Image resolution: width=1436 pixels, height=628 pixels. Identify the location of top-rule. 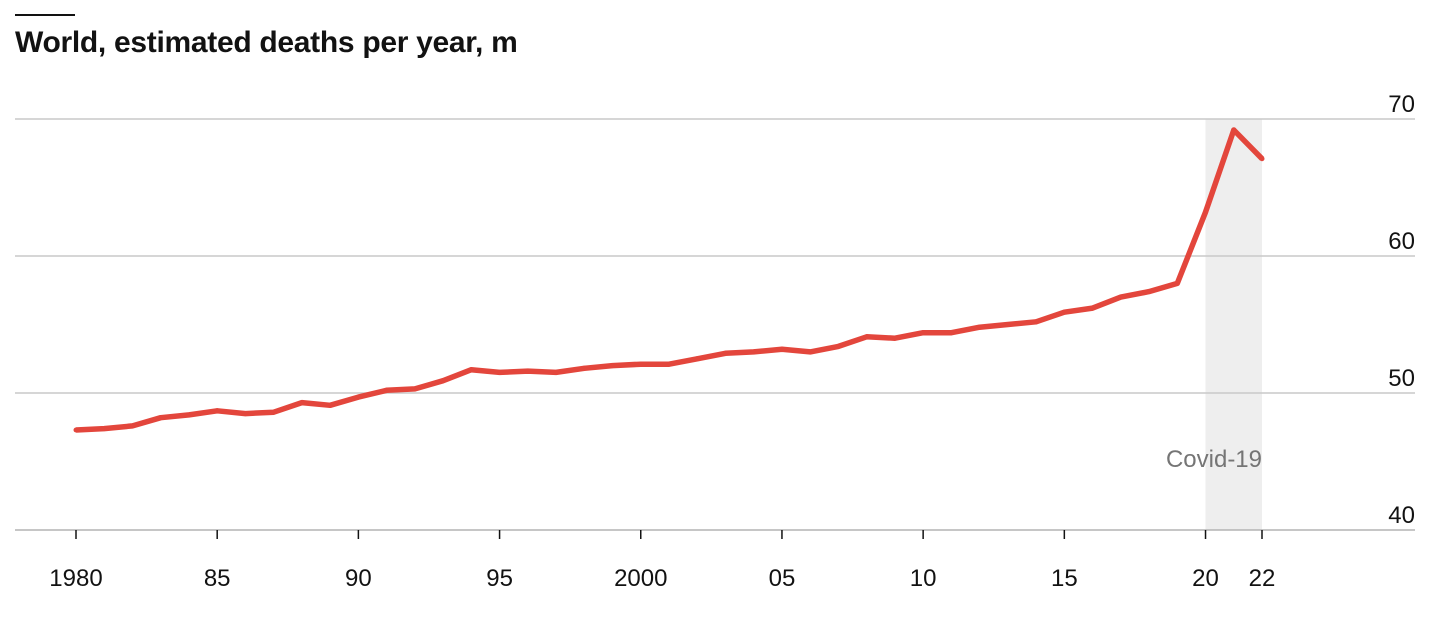
(45, 15).